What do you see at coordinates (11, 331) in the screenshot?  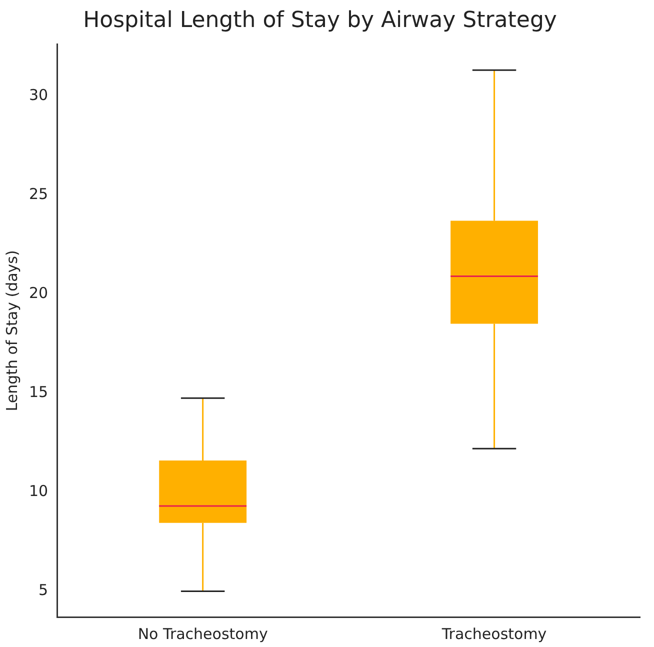 I see `y-axis-title: Length of Stay (days)` at bounding box center [11, 331].